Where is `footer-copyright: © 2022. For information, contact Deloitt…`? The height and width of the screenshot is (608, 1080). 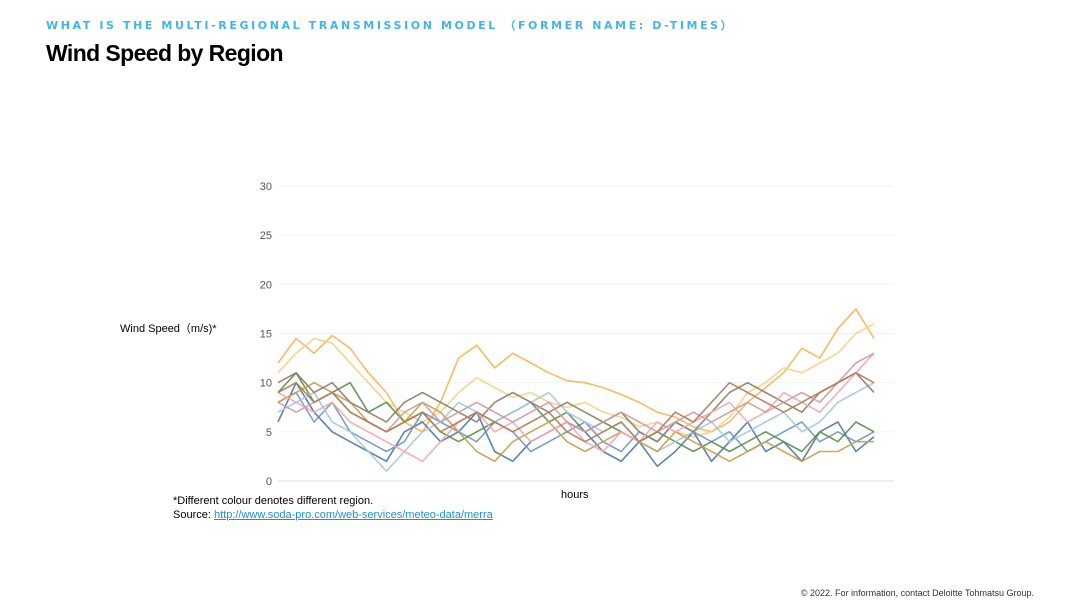
footer-copyright: © 2022. For information, contact Deloitt… is located at coordinates (917, 593).